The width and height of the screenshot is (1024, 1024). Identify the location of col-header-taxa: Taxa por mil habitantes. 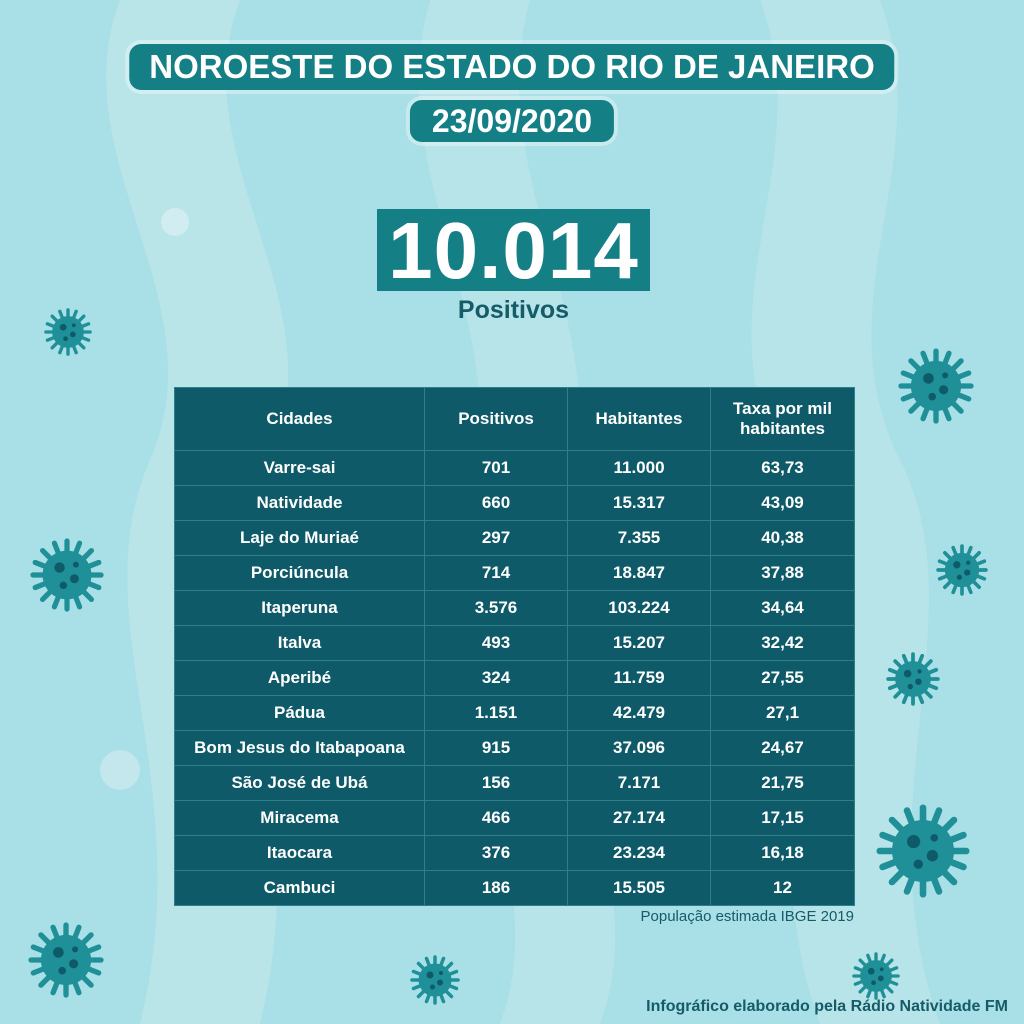
(782, 419).